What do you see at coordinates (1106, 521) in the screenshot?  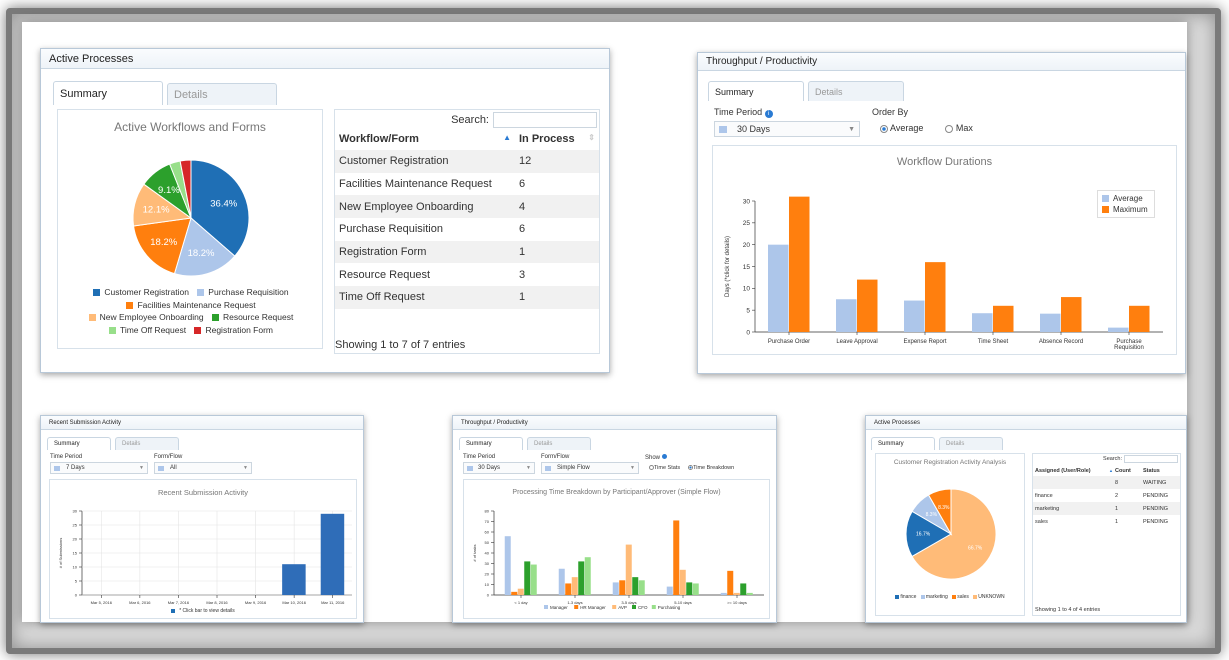 I see `table-row: sales 1 PENDING` at bounding box center [1106, 521].